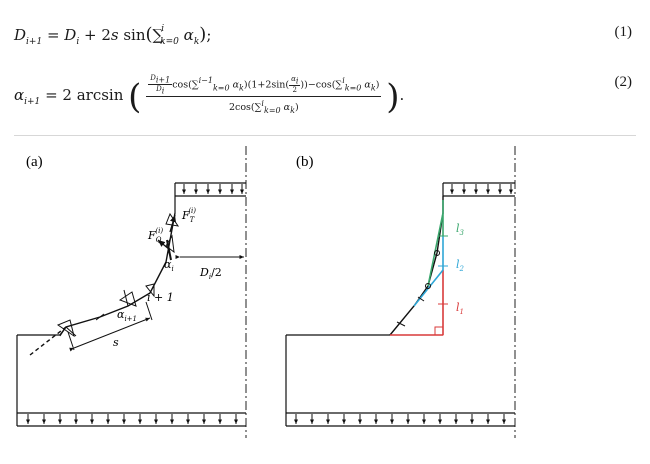  Describe the element at coordinates (160, 297) in the screenshot. I see `panel-a-node-label: i + 1` at that location.